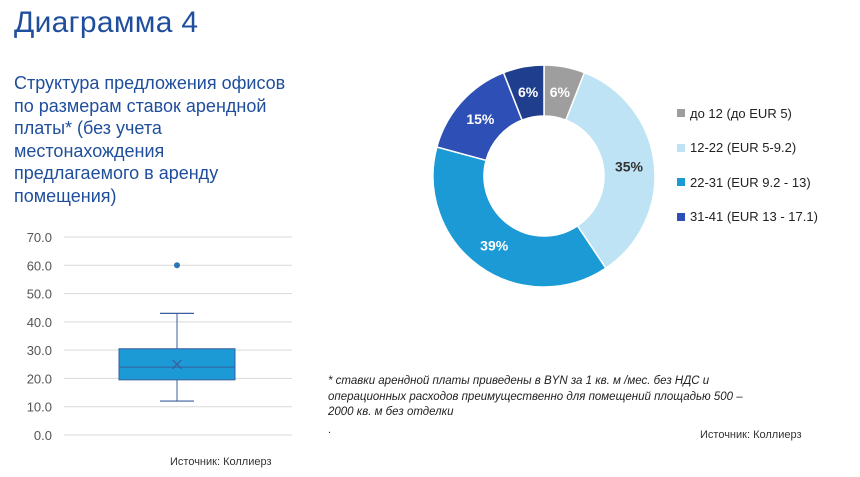 This screenshot has width=860, height=477. Describe the element at coordinates (39, 265) in the screenshot. I see `y-tick-label: 60.0` at that location.